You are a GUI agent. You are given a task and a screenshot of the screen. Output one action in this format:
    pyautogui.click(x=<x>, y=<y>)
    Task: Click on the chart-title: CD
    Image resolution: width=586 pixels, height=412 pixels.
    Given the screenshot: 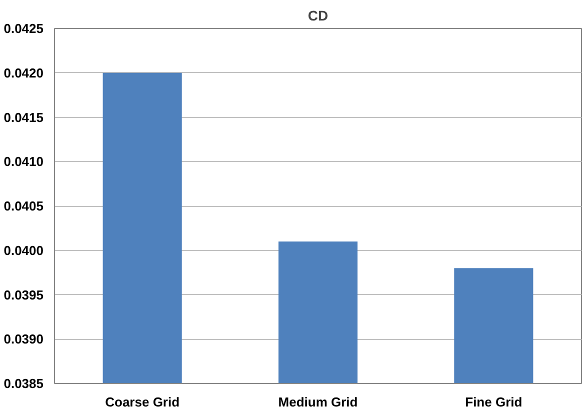 What is the action you would take?
    pyautogui.click(x=318, y=16)
    